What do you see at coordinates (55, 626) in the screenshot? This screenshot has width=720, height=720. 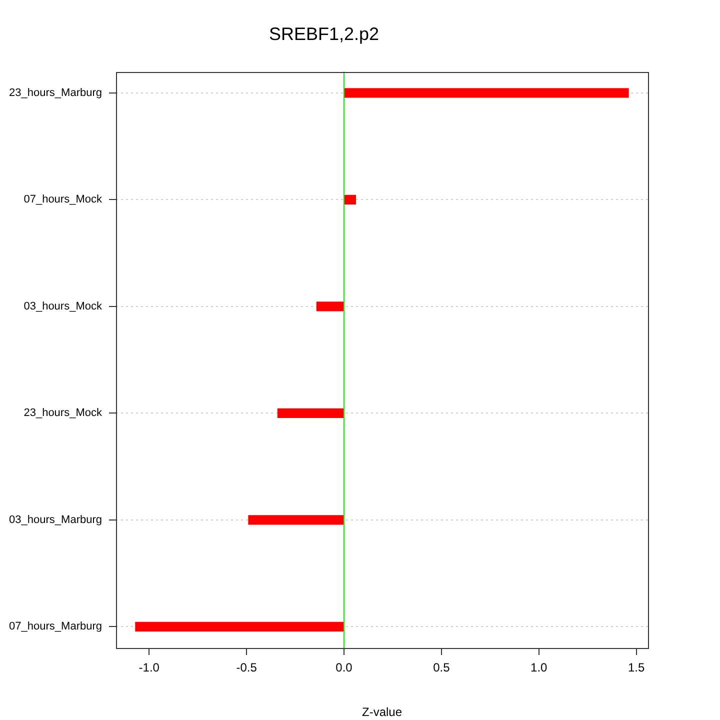 I see `y-tick-label: 07_hours_Marburg` at bounding box center [55, 626].